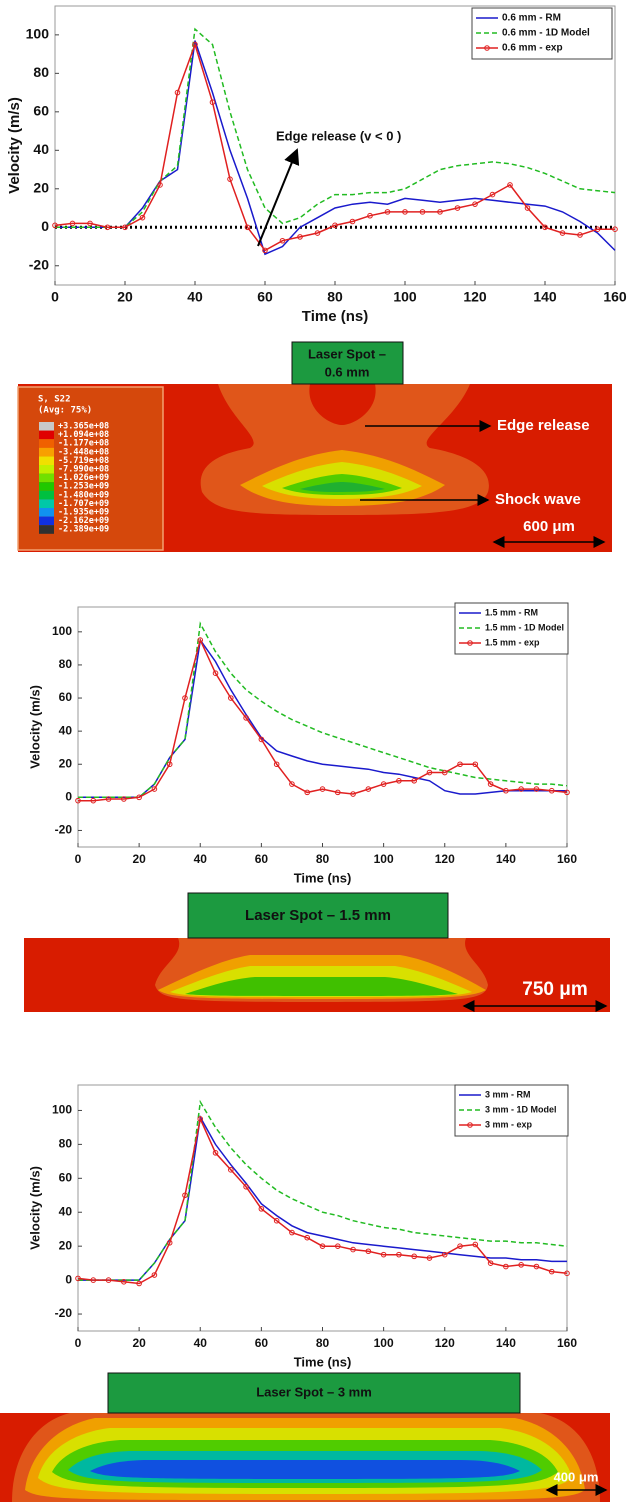 The image size is (630, 1507). Describe the element at coordinates (549, 526) in the screenshot. I see `scale-label: 600 μm` at that location.